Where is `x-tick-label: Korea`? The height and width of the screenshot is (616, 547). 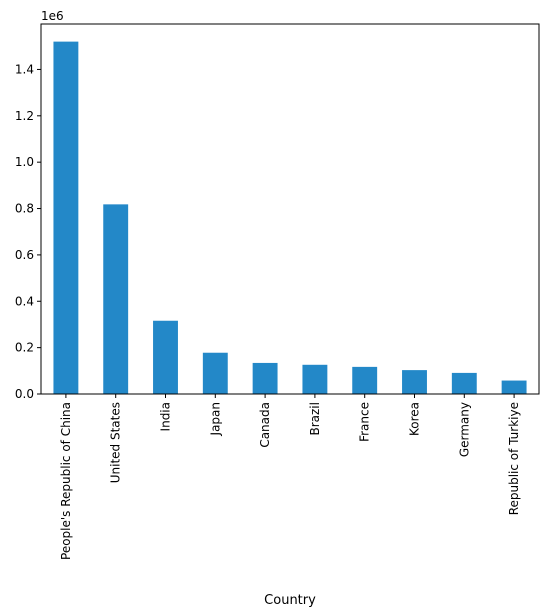 x-tick-label: Korea is located at coordinates (415, 419).